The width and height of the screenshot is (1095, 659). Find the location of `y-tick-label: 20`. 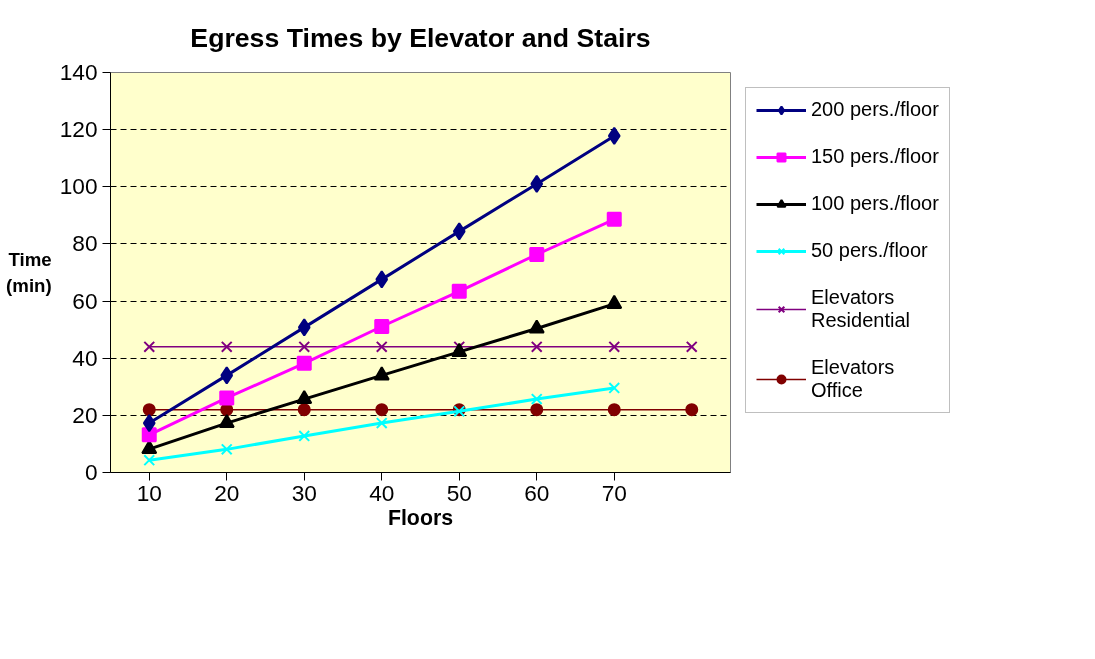

y-tick-label: 20 is located at coordinates (85, 414).